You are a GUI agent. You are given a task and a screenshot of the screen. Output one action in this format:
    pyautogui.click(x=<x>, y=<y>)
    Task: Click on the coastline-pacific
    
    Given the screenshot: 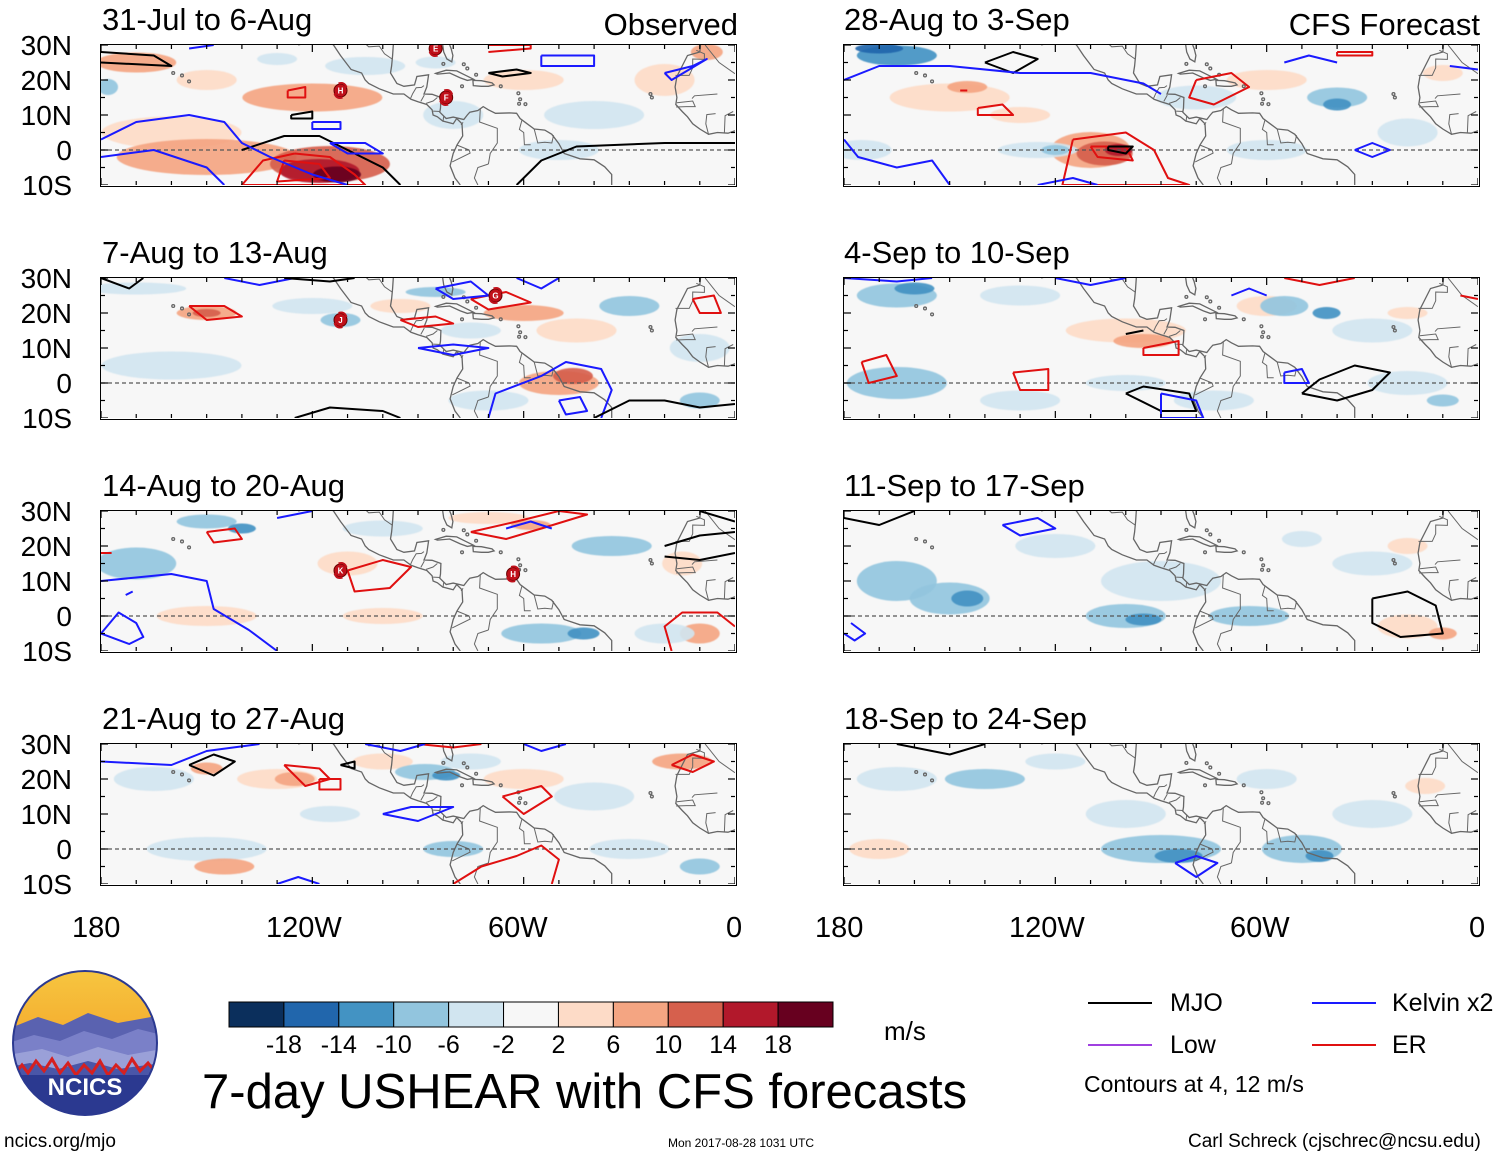 What is the action you would take?
    pyautogui.click(x=1124, y=115)
    